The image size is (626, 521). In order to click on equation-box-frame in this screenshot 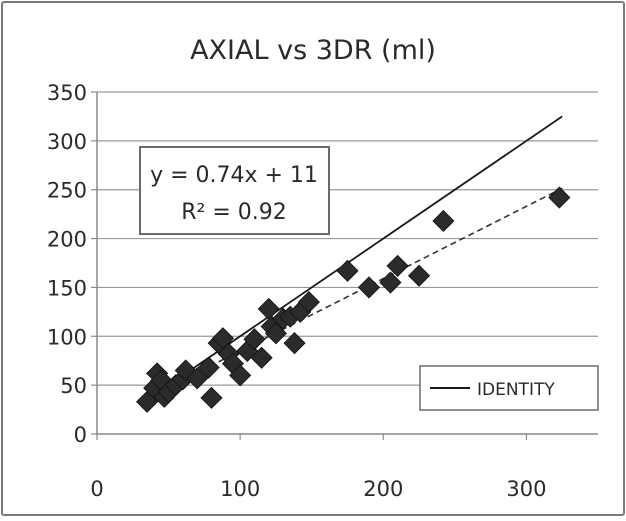, I will do `click(234, 190)`.